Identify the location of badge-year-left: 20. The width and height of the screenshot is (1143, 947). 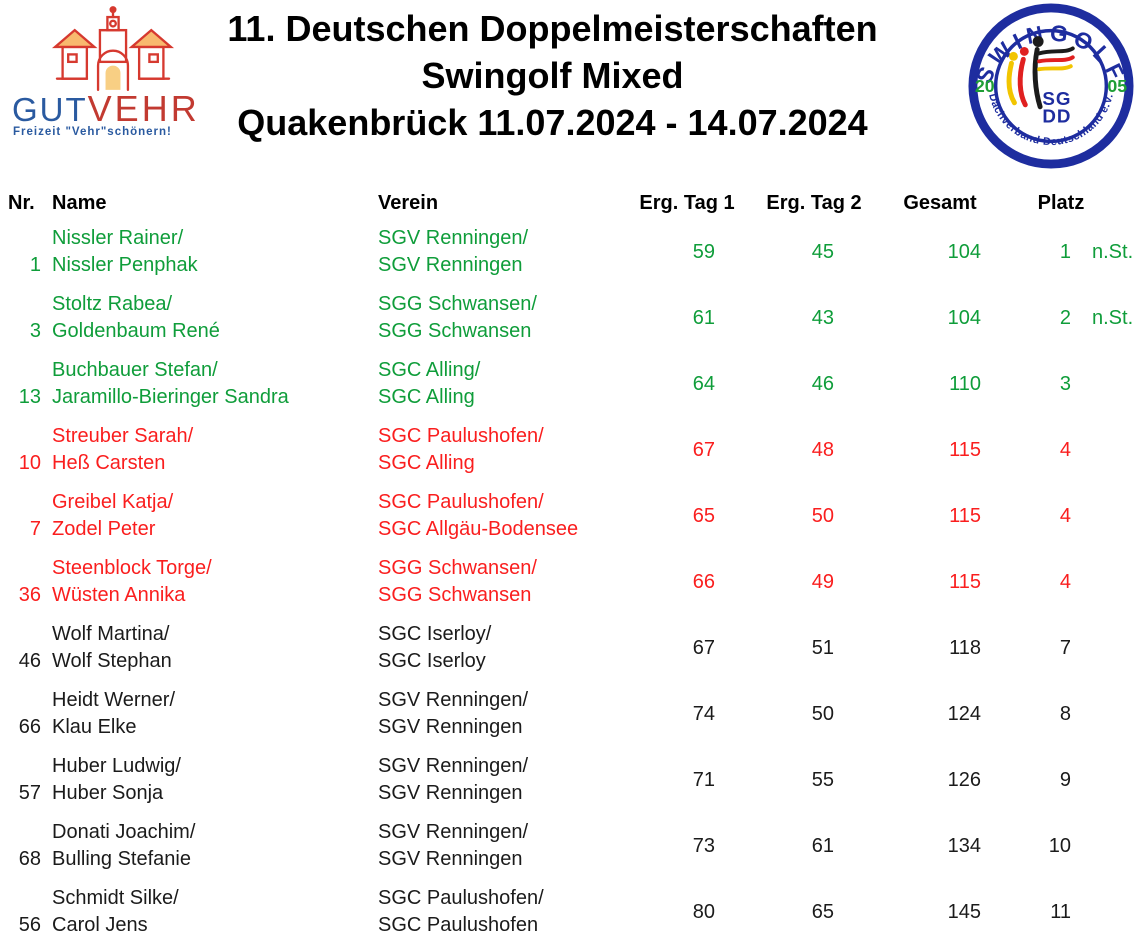
(985, 86).